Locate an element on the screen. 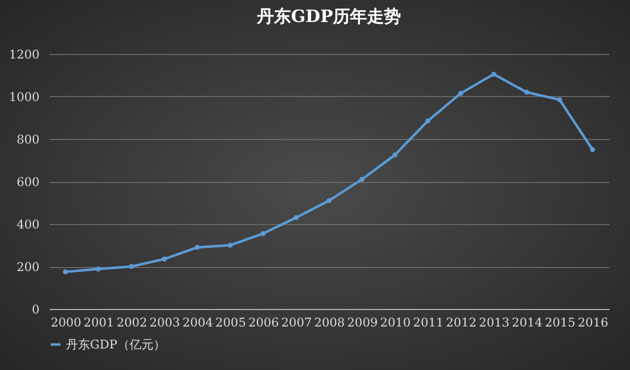  x-tick-label: 2014 is located at coordinates (527, 323).